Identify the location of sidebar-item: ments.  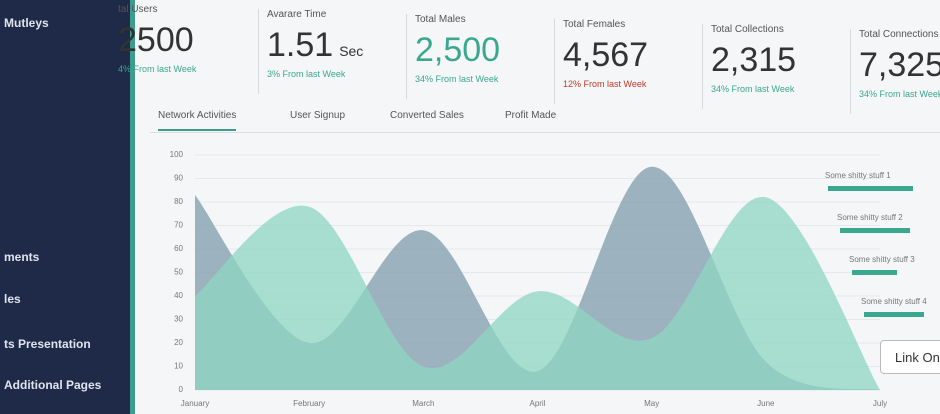
(22, 257).